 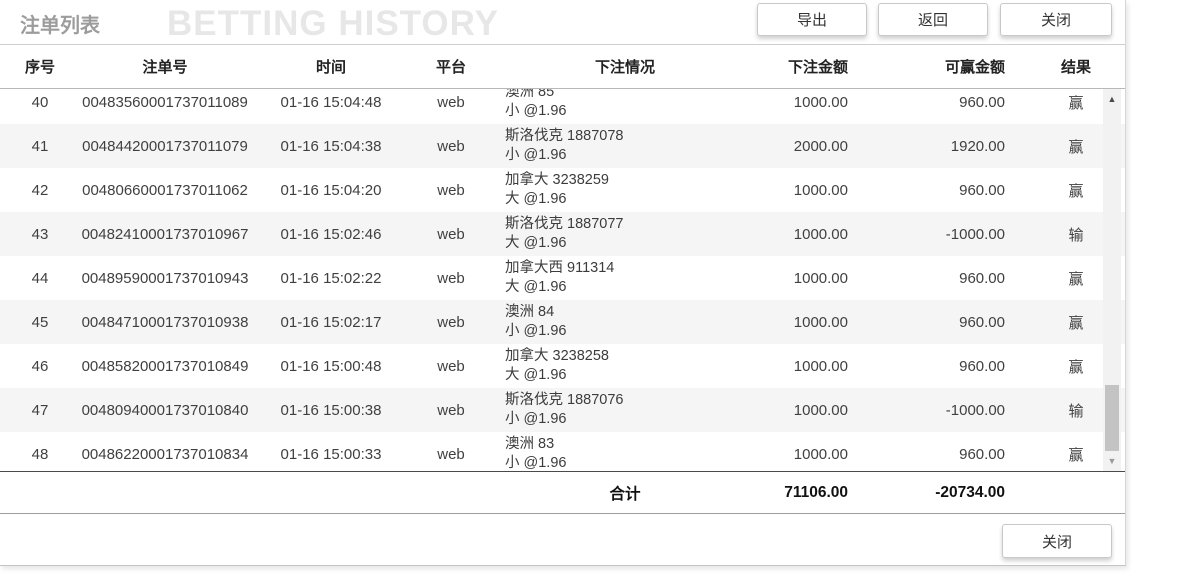 What do you see at coordinates (39, 67) in the screenshot?
I see `column-header-no: 序号` at bounding box center [39, 67].